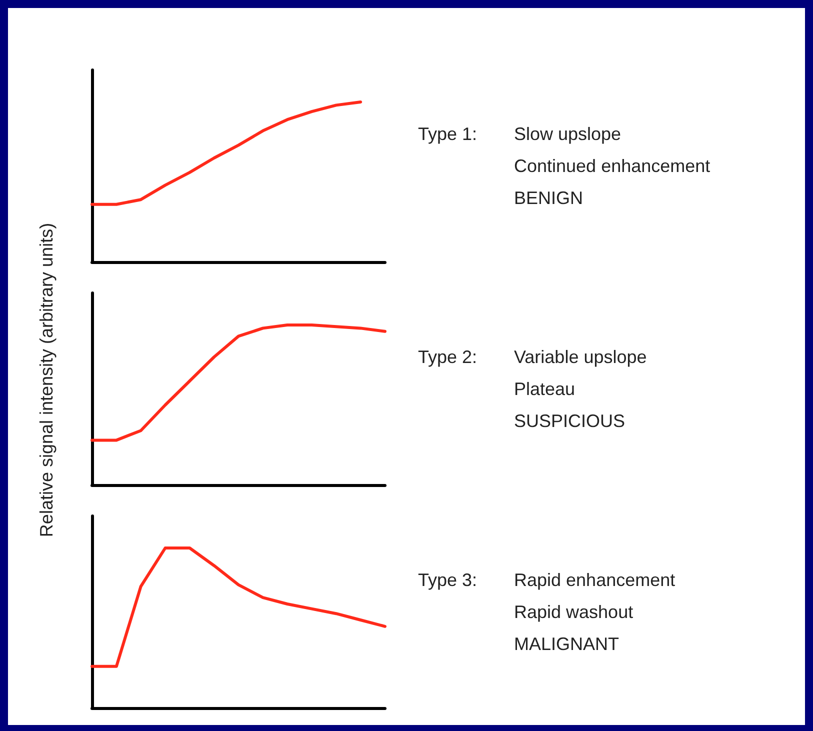 This screenshot has width=813, height=731. I want to click on text: MALIGNANT, so click(567, 644).